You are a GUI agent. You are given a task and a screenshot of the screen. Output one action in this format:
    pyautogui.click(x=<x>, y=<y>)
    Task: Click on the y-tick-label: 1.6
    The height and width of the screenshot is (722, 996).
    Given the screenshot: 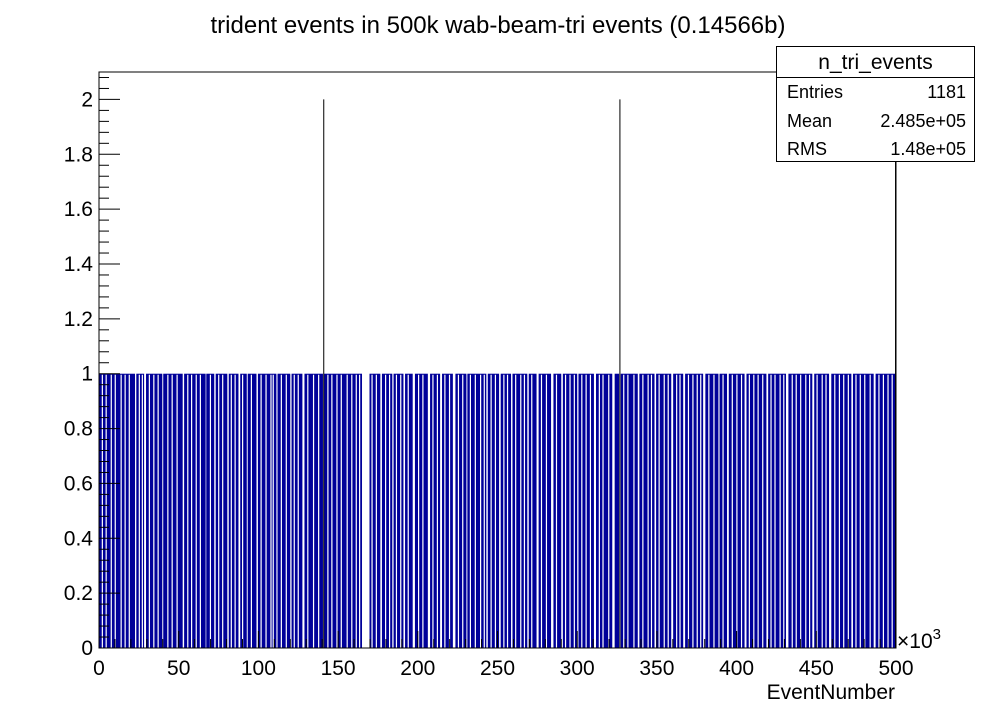 What is the action you would take?
    pyautogui.click(x=78, y=209)
    